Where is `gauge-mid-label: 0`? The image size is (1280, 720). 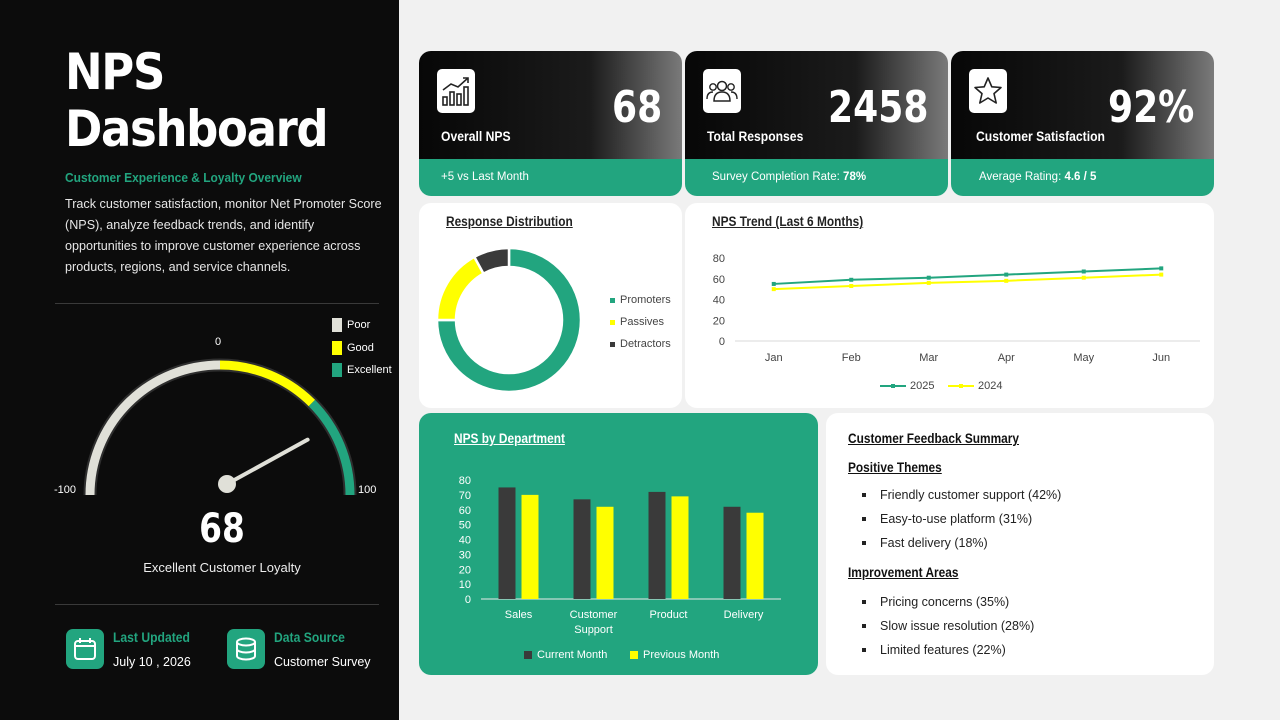
gauge-mid-label: 0 is located at coordinates (218, 342).